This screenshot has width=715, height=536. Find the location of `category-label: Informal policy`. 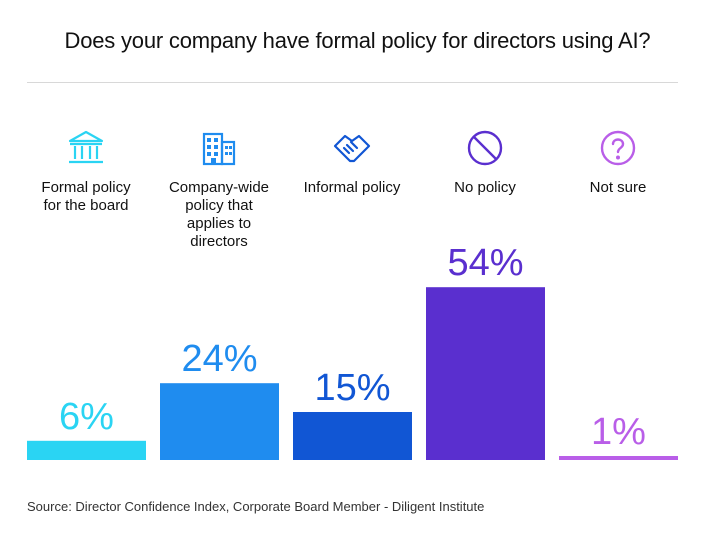

category-label: Informal policy is located at coordinates (352, 188).